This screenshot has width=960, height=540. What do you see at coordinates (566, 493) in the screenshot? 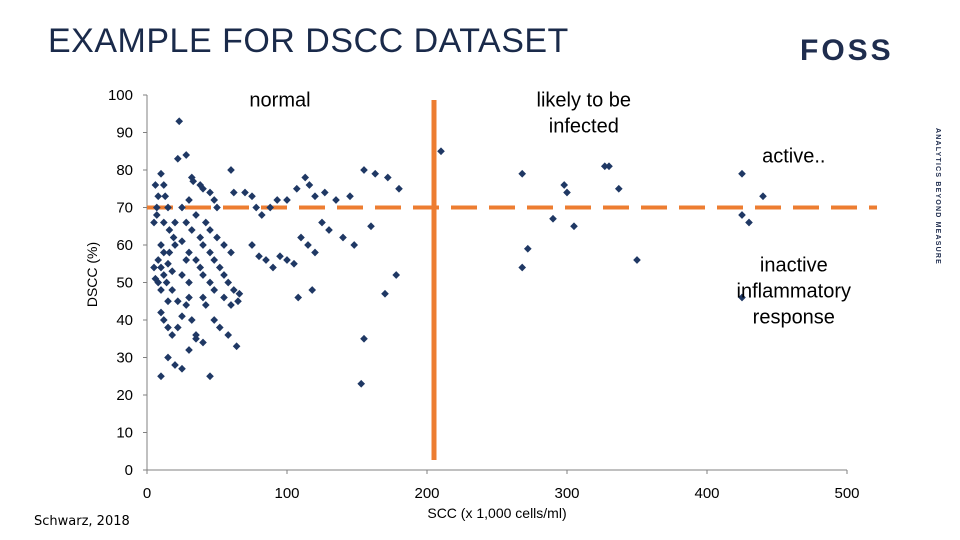
I see `x-tick-label: 300` at bounding box center [566, 493].